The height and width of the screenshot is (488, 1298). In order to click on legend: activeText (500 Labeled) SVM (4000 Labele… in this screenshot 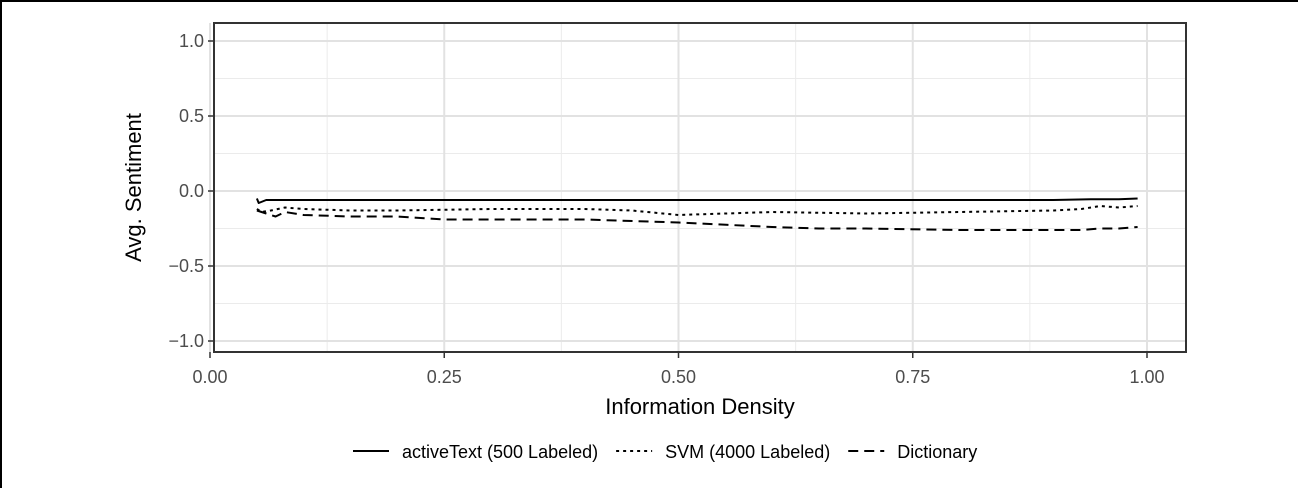, I will do `click(665, 452)`.